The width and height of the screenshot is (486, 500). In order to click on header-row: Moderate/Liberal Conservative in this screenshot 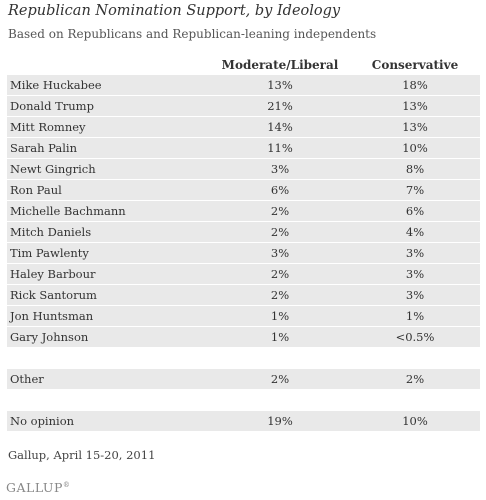, I will do `click(243, 65)`.